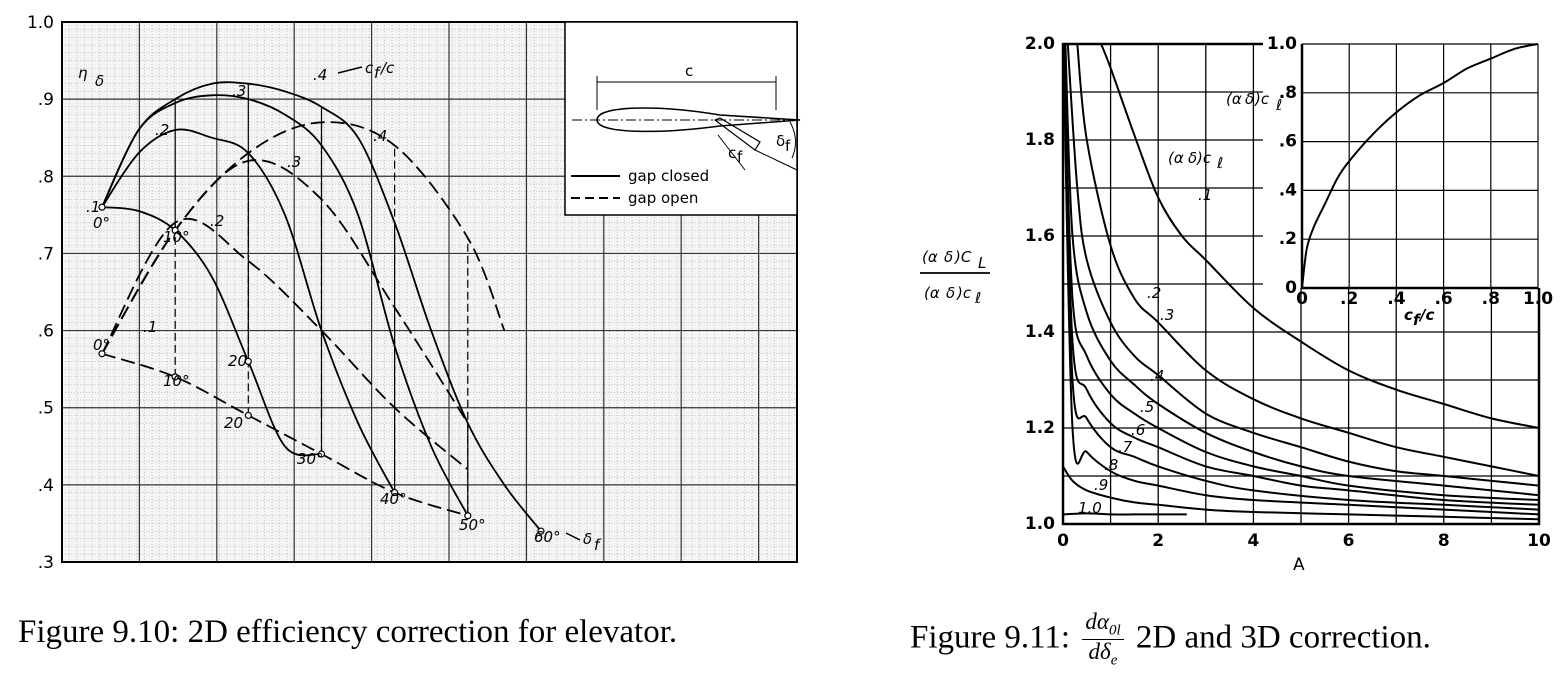 The height and width of the screenshot is (677, 1564). What do you see at coordinates (350, 70) in the screenshot?
I see `cf-arrow` at bounding box center [350, 70].